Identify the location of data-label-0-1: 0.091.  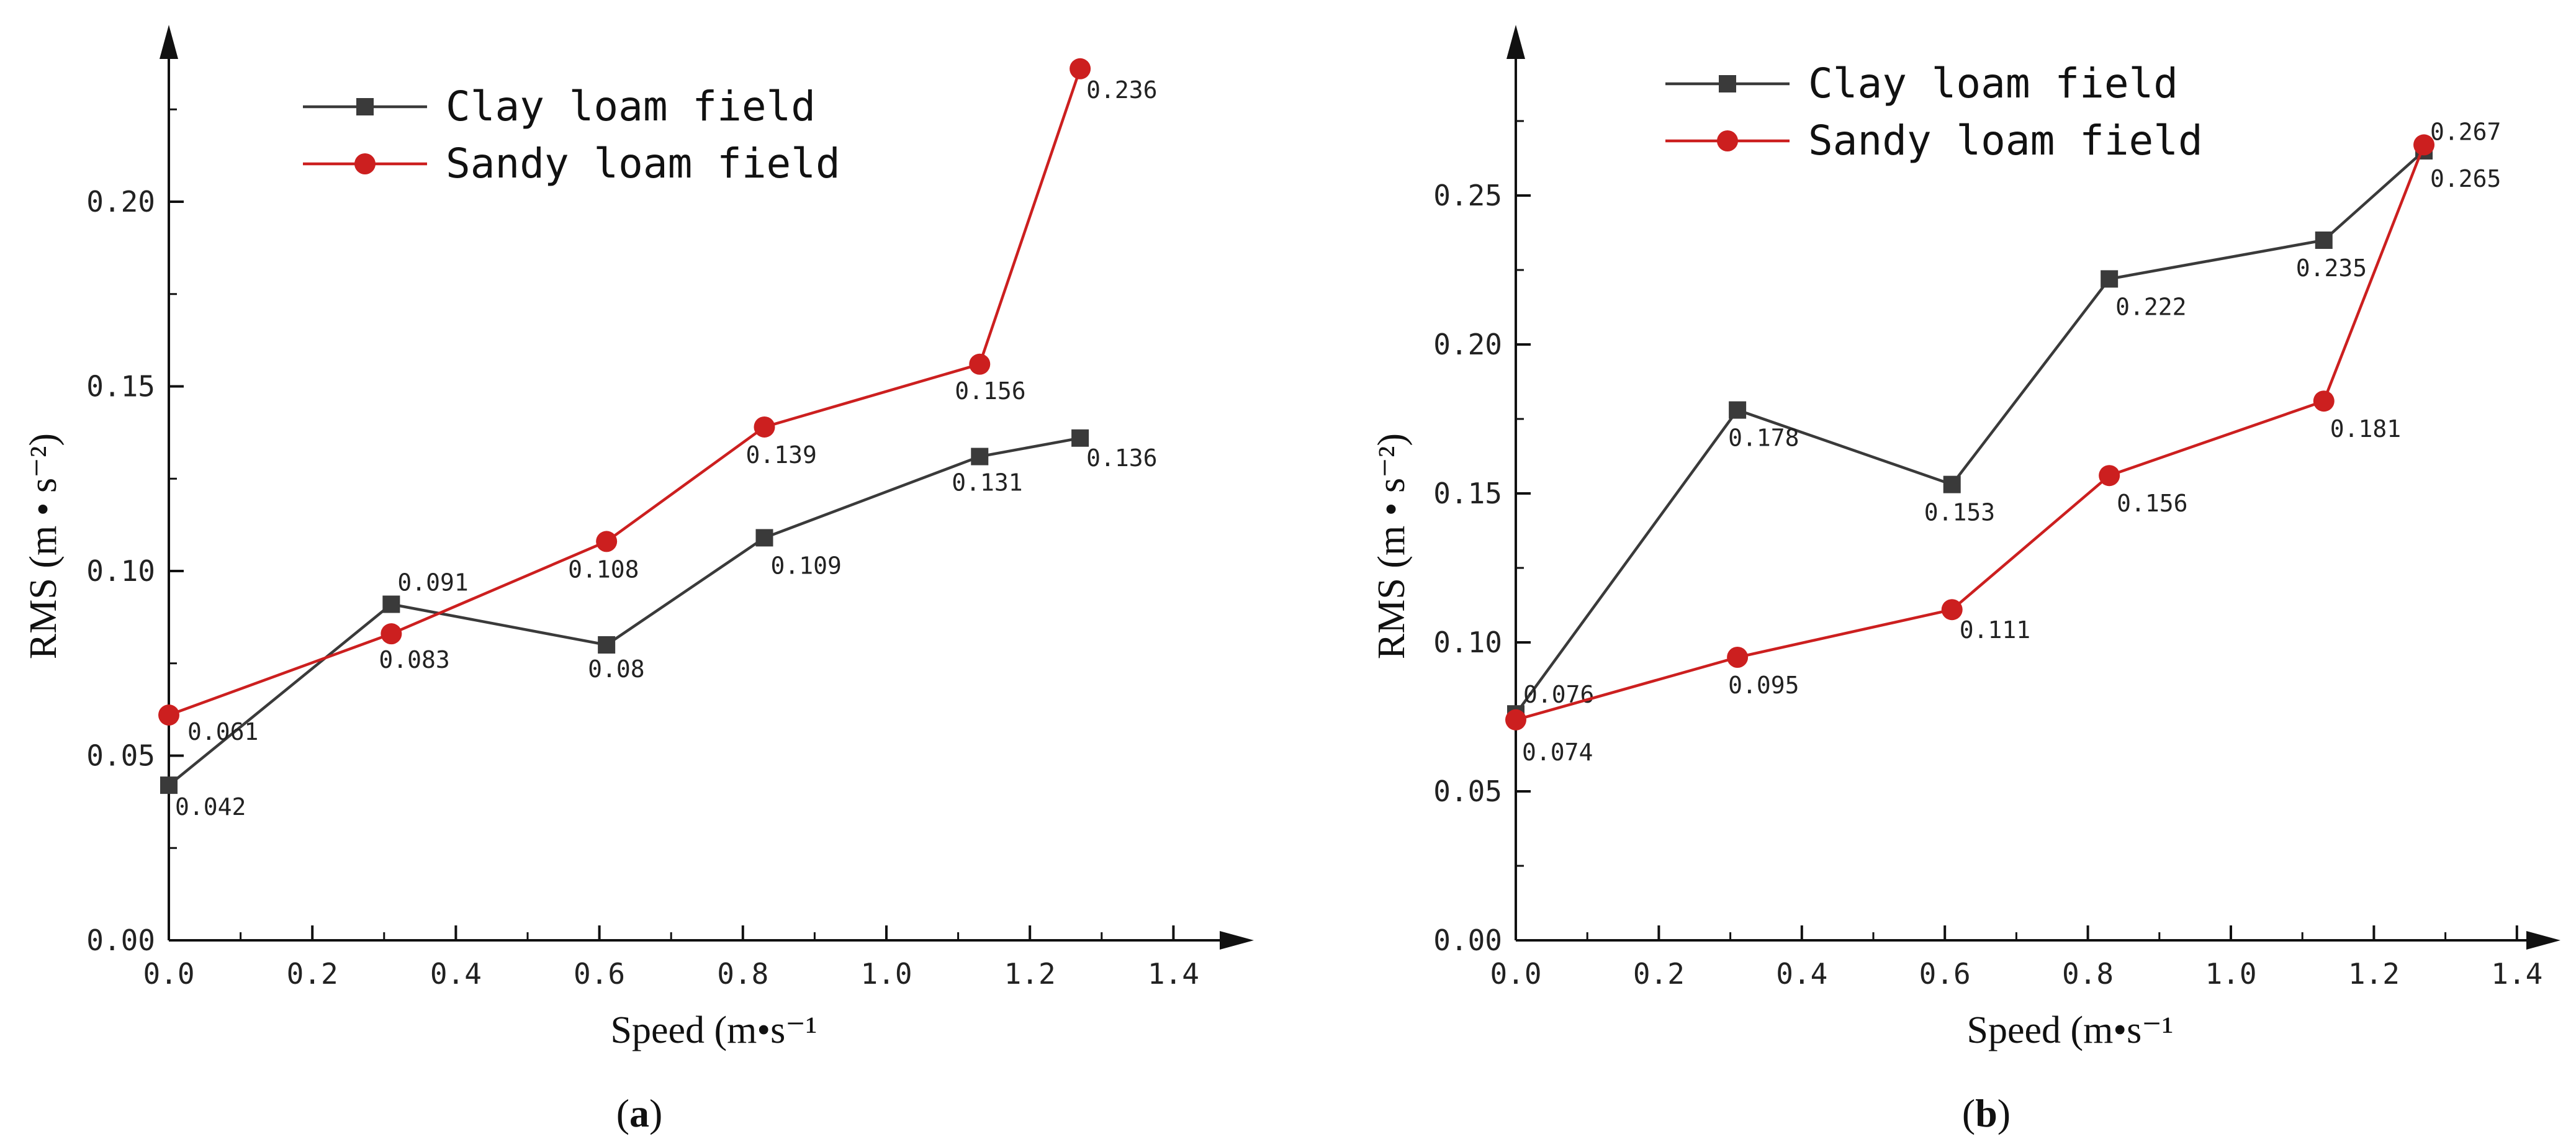
(432, 582).